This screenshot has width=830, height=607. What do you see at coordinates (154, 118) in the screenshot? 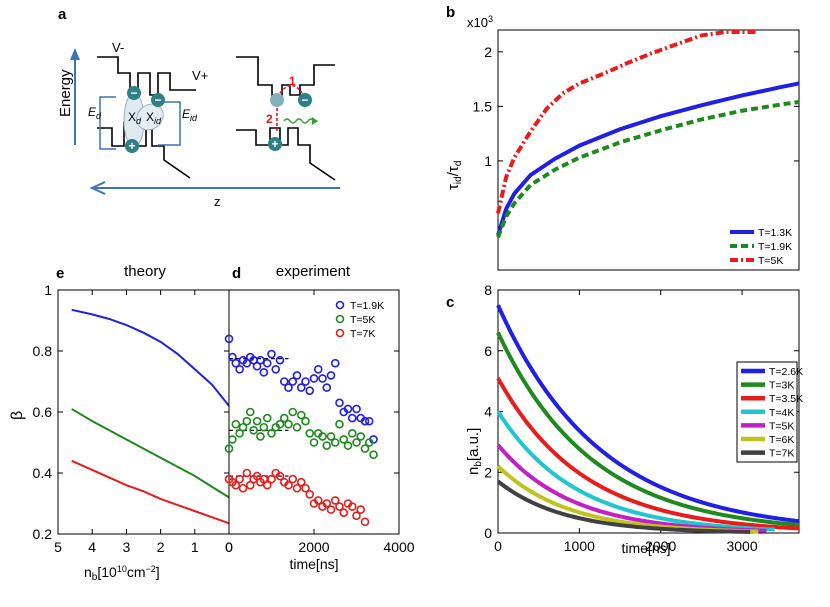
I see `xid-label: Xid` at bounding box center [154, 118].